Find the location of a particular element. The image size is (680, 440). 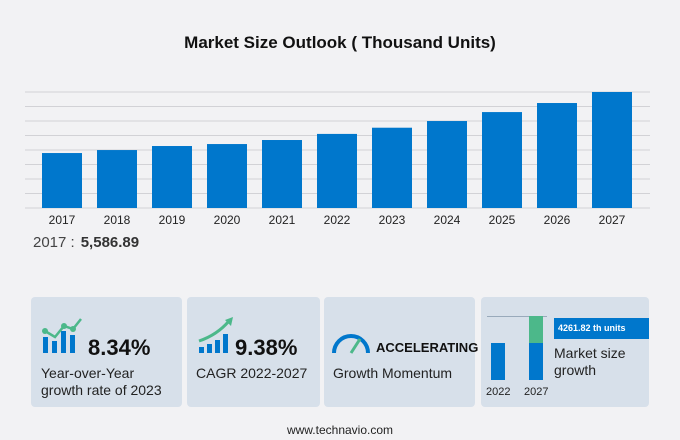

x-tick-label: 2018 is located at coordinates (117, 220).